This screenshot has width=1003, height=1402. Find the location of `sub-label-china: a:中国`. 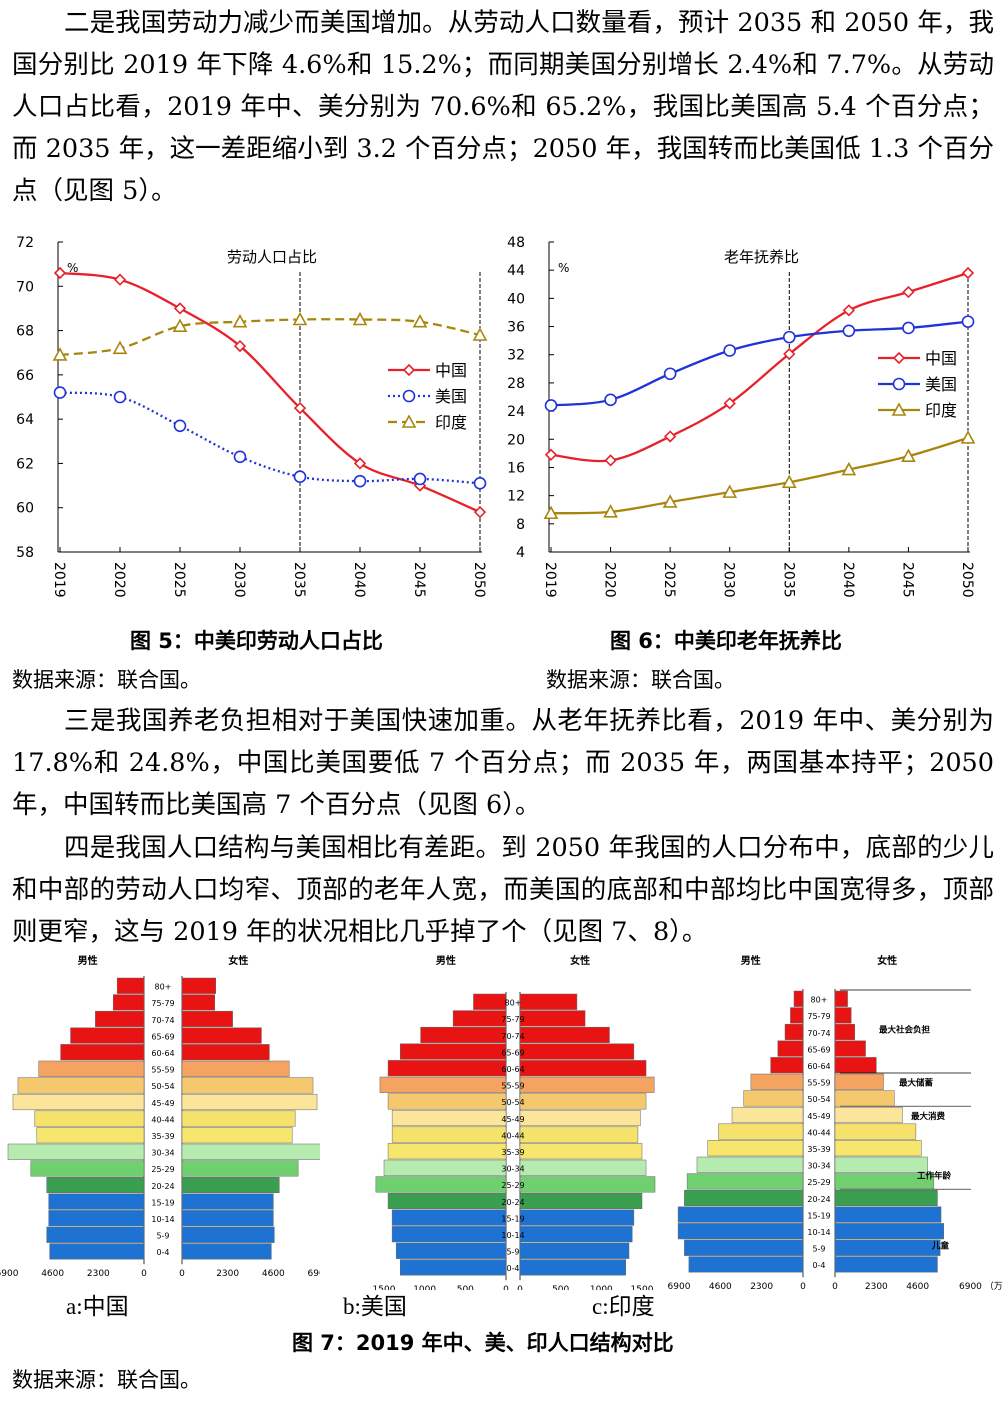

sub-label-china: a:中国 is located at coordinates (97, 1306).